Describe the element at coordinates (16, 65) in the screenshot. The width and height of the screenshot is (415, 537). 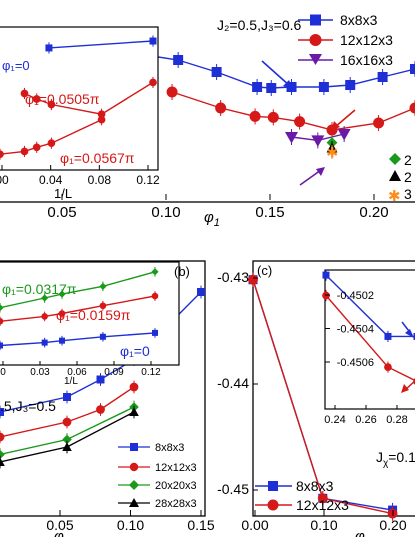
I see `top-inset-label-phi0: φ₁=0` at that location.